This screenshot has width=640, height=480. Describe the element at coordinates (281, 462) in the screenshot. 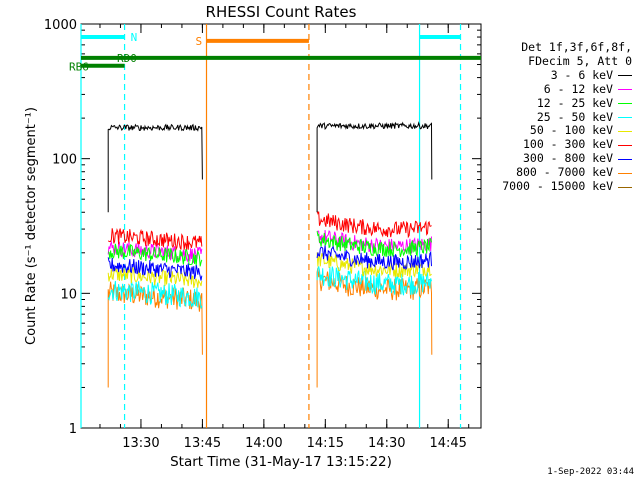

I see `x-axis-label: Start Time (31-May-17 13:15:22)` at that location.